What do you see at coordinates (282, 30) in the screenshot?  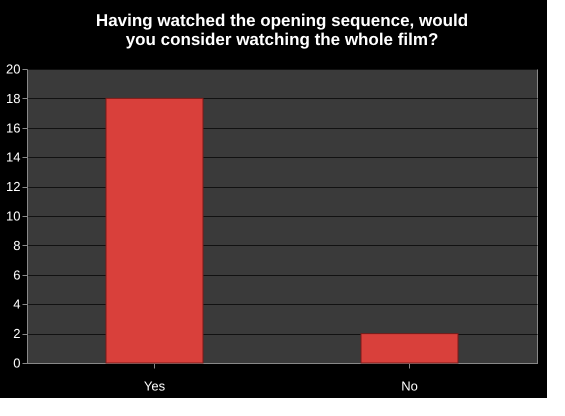 I see `chart-title: Having watched the opening sequence, would you consider watching the whole film?` at bounding box center [282, 30].